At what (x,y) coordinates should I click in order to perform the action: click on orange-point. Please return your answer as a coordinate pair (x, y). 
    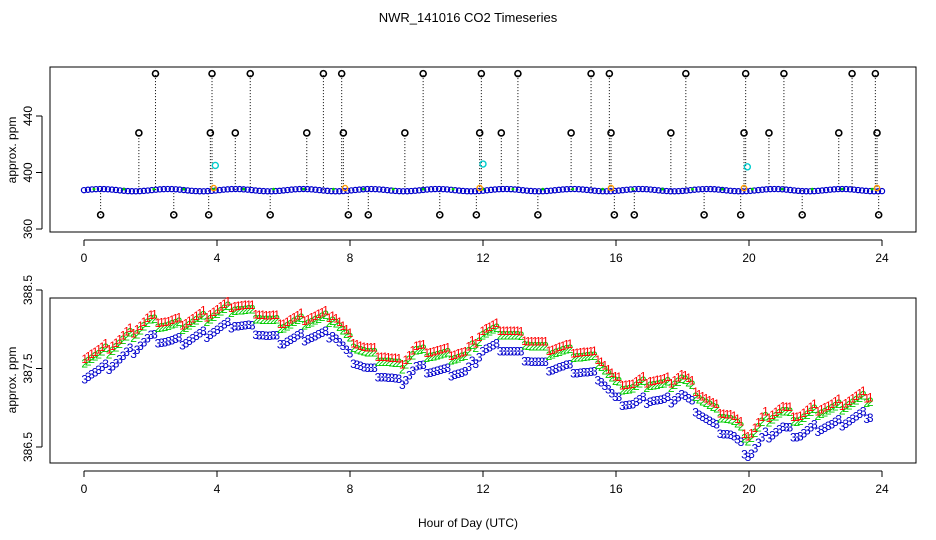
    Looking at the image, I should click on (611, 188).